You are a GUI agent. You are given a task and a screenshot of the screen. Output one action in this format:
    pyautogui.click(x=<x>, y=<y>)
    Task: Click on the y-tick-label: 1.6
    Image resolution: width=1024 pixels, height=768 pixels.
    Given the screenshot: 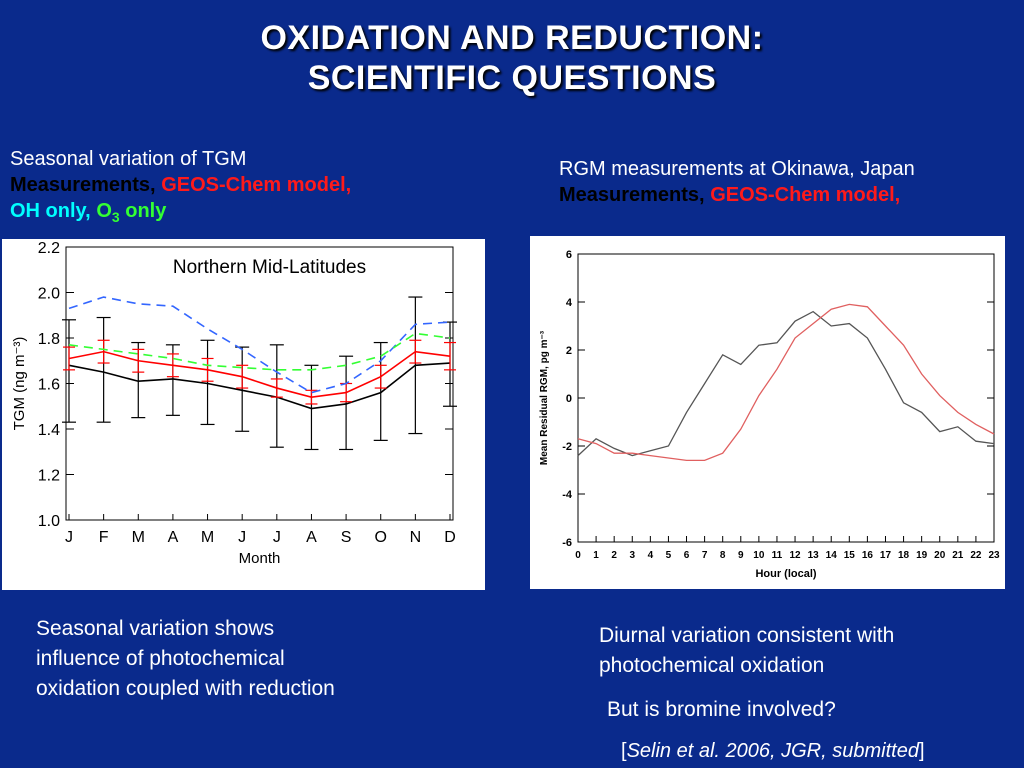 What is the action you would take?
    pyautogui.click(x=49, y=385)
    